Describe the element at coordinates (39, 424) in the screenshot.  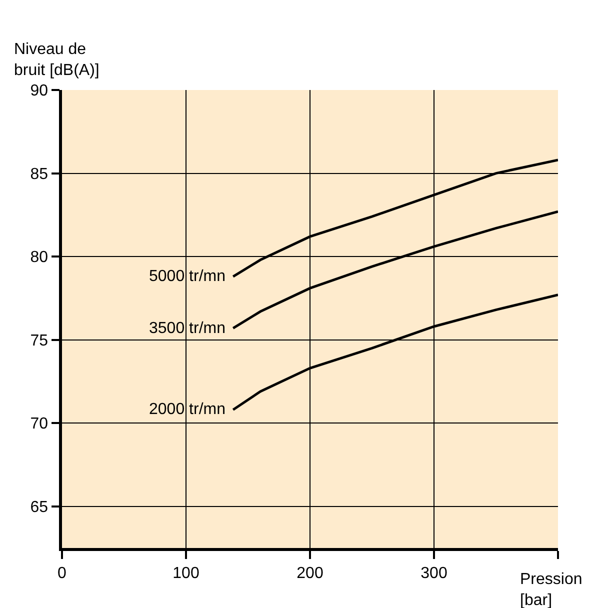
I see `y-tick-label: 70` at that location.